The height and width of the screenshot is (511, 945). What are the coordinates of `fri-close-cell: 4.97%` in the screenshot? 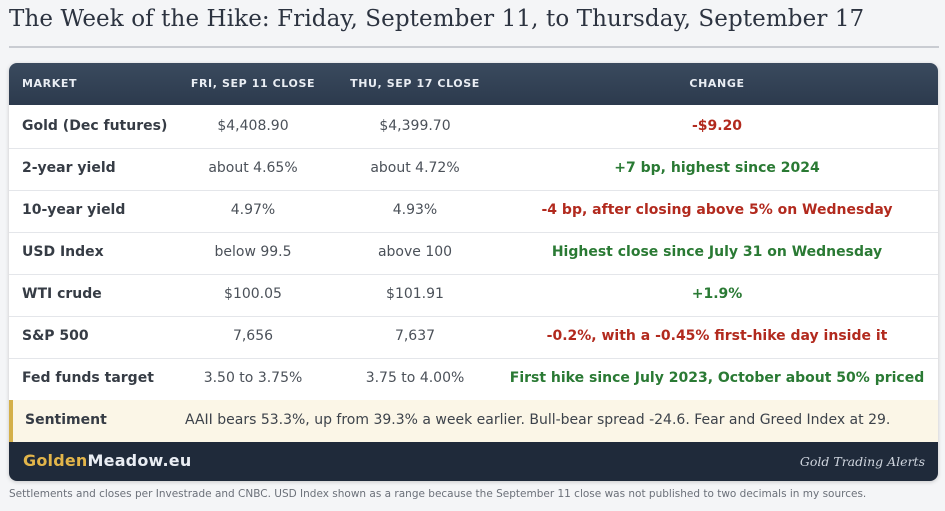 It's located at (253, 210).